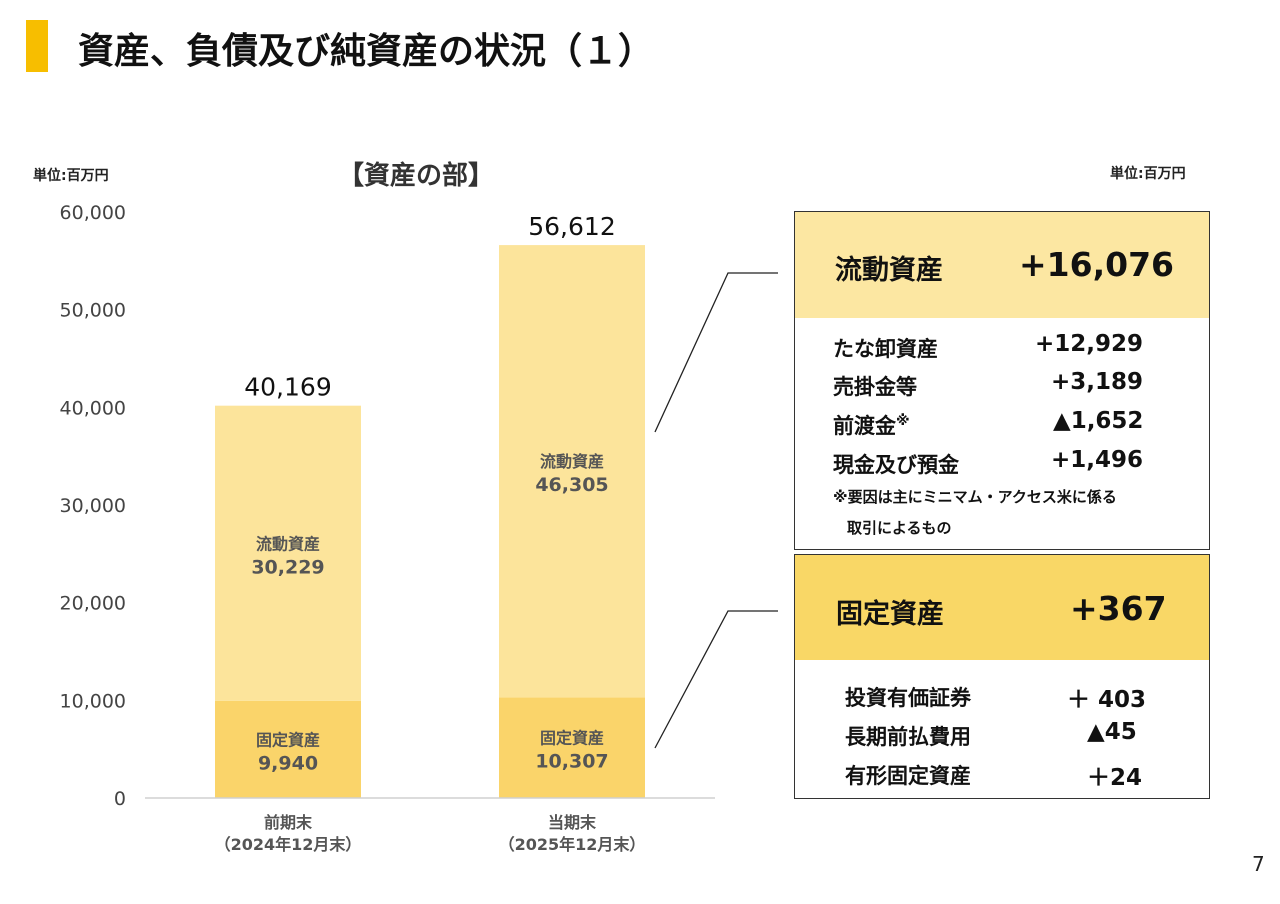 The image size is (1280, 904). Describe the element at coordinates (1107, 700) in the screenshot. I see `fixed-item-value: ＋ 403` at that location.